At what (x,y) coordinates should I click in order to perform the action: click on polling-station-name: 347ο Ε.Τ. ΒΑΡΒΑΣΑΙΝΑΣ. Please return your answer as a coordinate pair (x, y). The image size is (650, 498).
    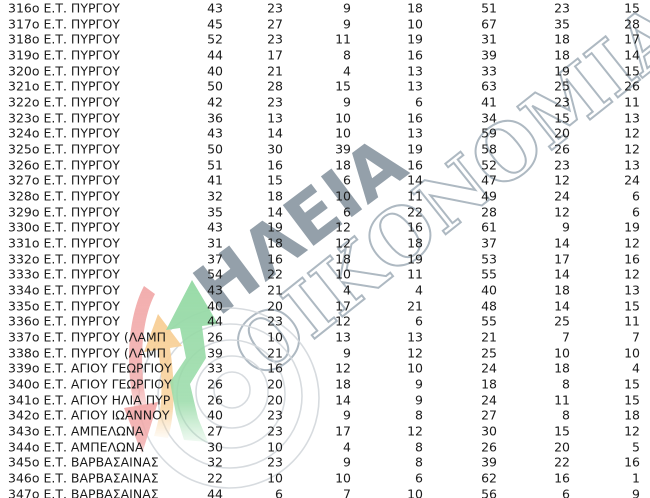
    Looking at the image, I should click on (83, 492).